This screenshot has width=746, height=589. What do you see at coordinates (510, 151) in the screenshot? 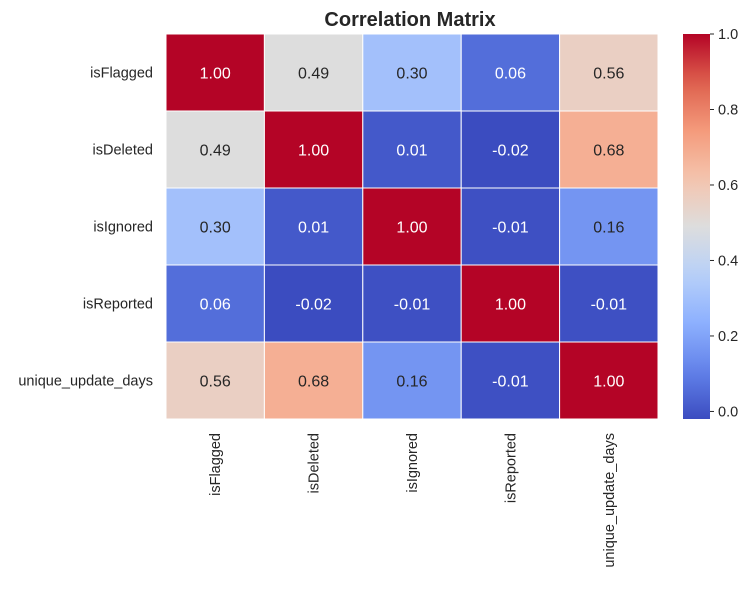
I see `cell-annotation-1-3: -0.02` at bounding box center [510, 151].